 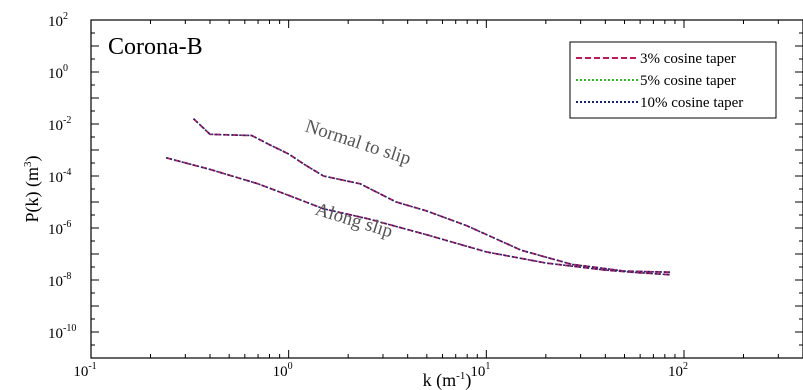 I want to click on y-axis-label: P(k) (m3), so click(x=32, y=189).